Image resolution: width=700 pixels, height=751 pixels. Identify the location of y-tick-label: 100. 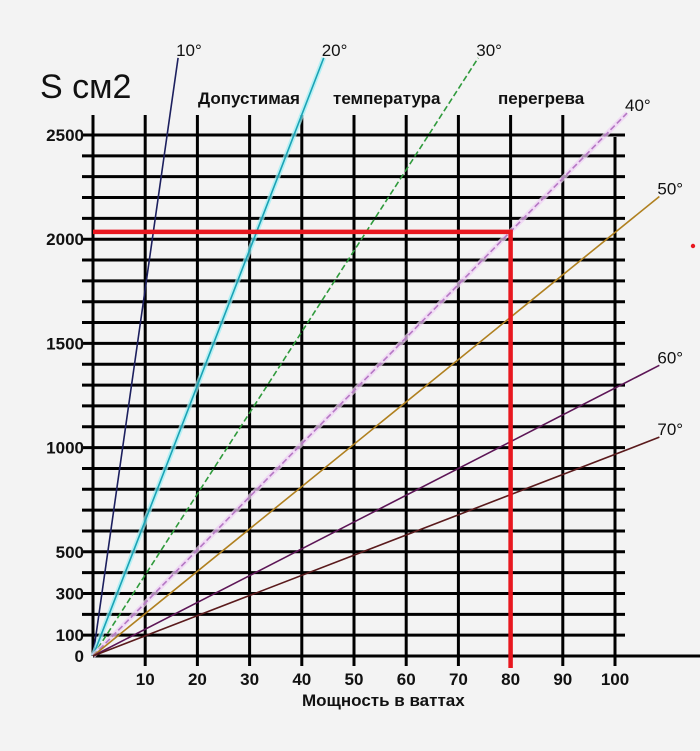
(70, 635).